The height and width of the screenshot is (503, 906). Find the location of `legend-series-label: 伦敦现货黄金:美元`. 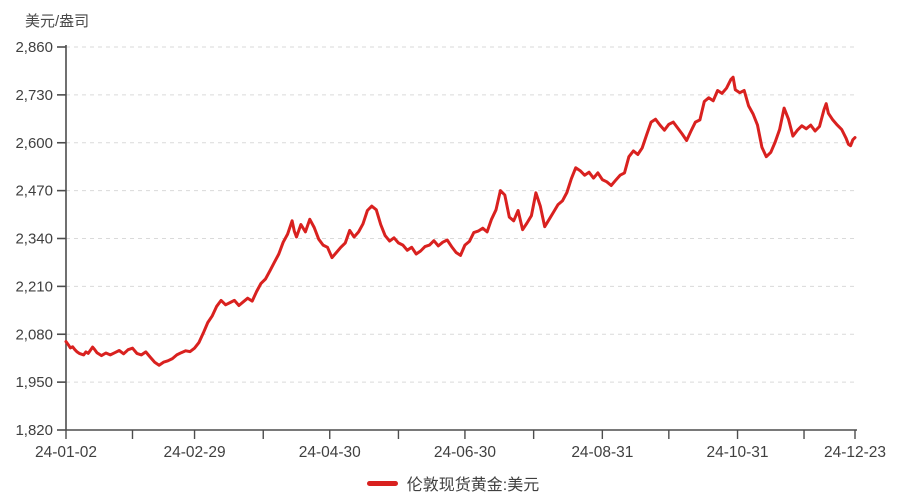

legend-series-label: 伦敦现货黄金:美元 is located at coordinates (473, 485).